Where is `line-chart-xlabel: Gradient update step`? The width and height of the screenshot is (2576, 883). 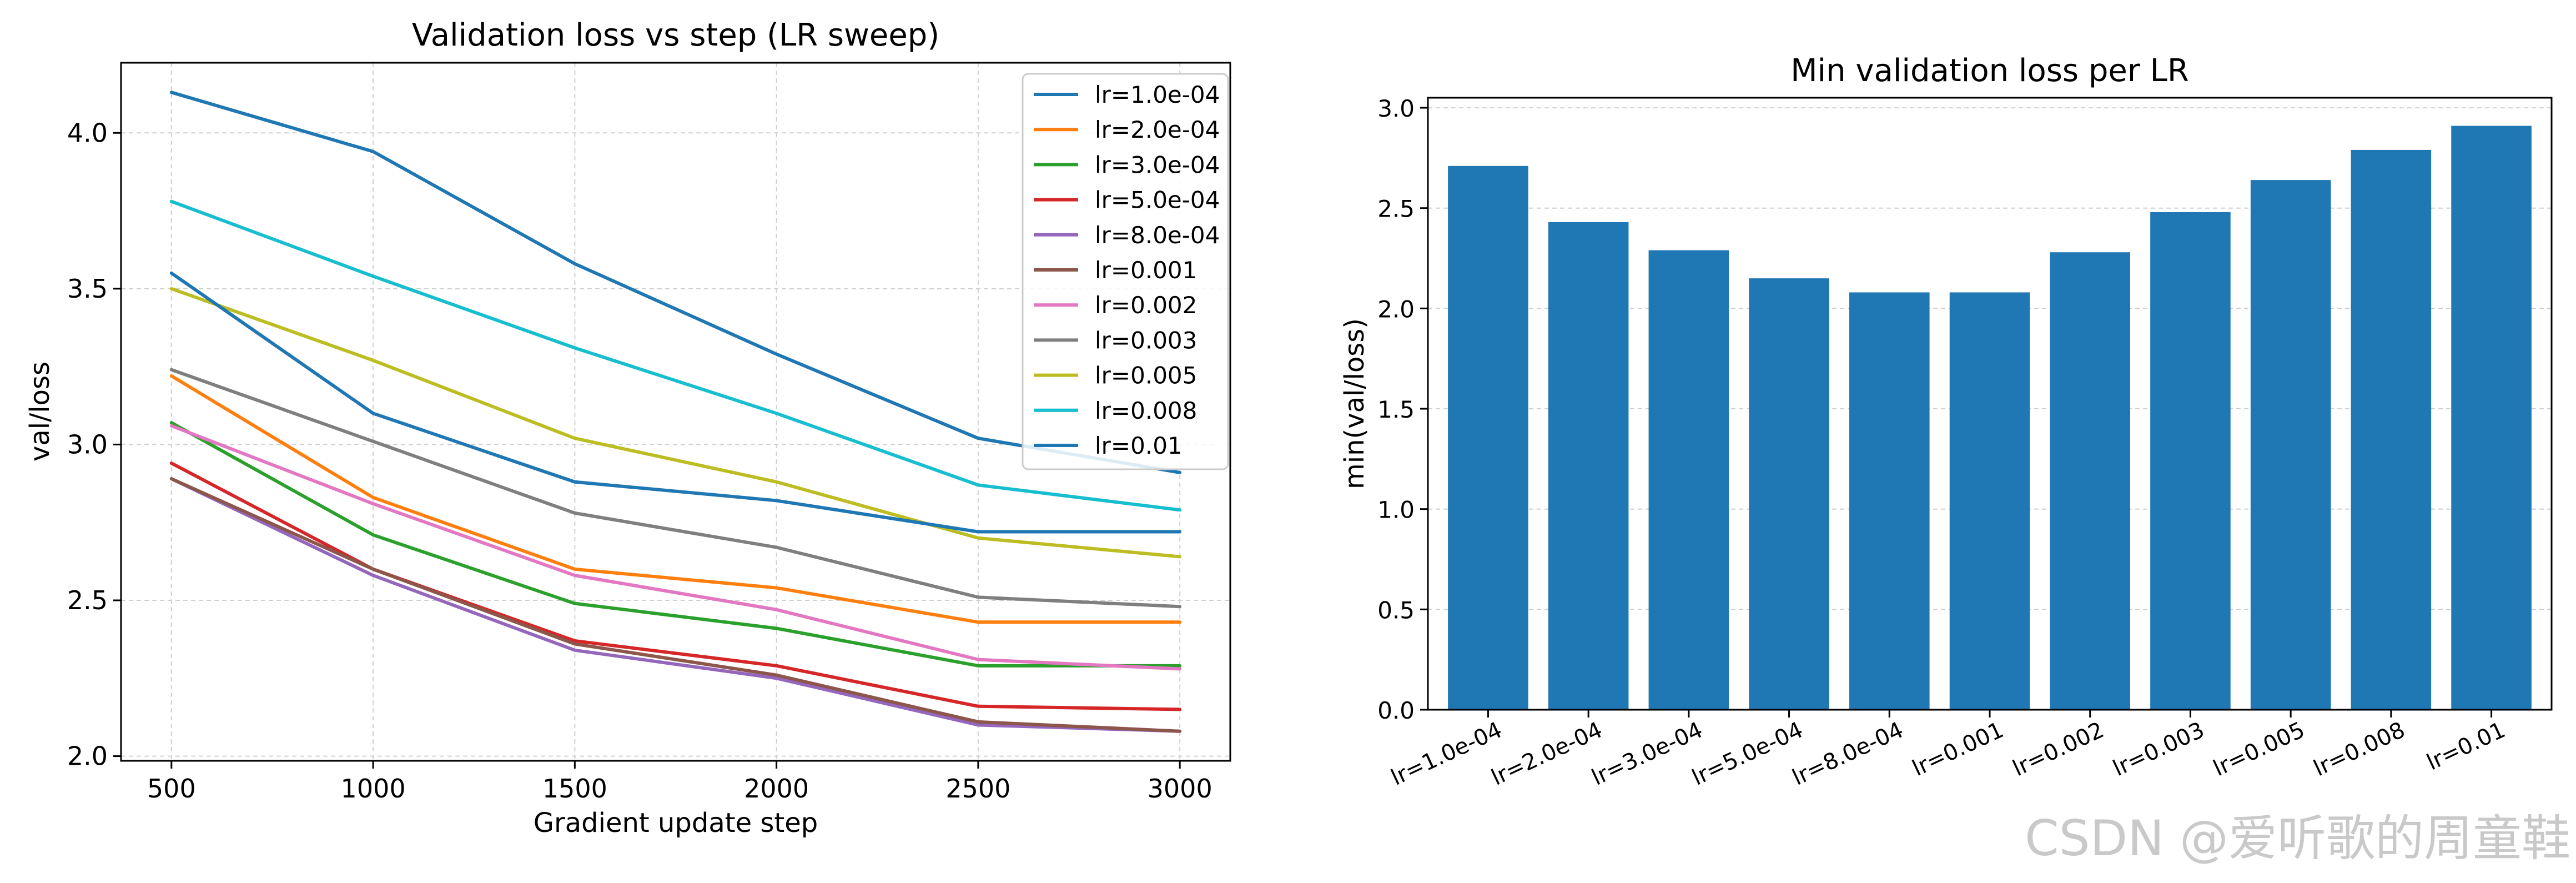 line-chart-xlabel: Gradient update step is located at coordinates (676, 823).